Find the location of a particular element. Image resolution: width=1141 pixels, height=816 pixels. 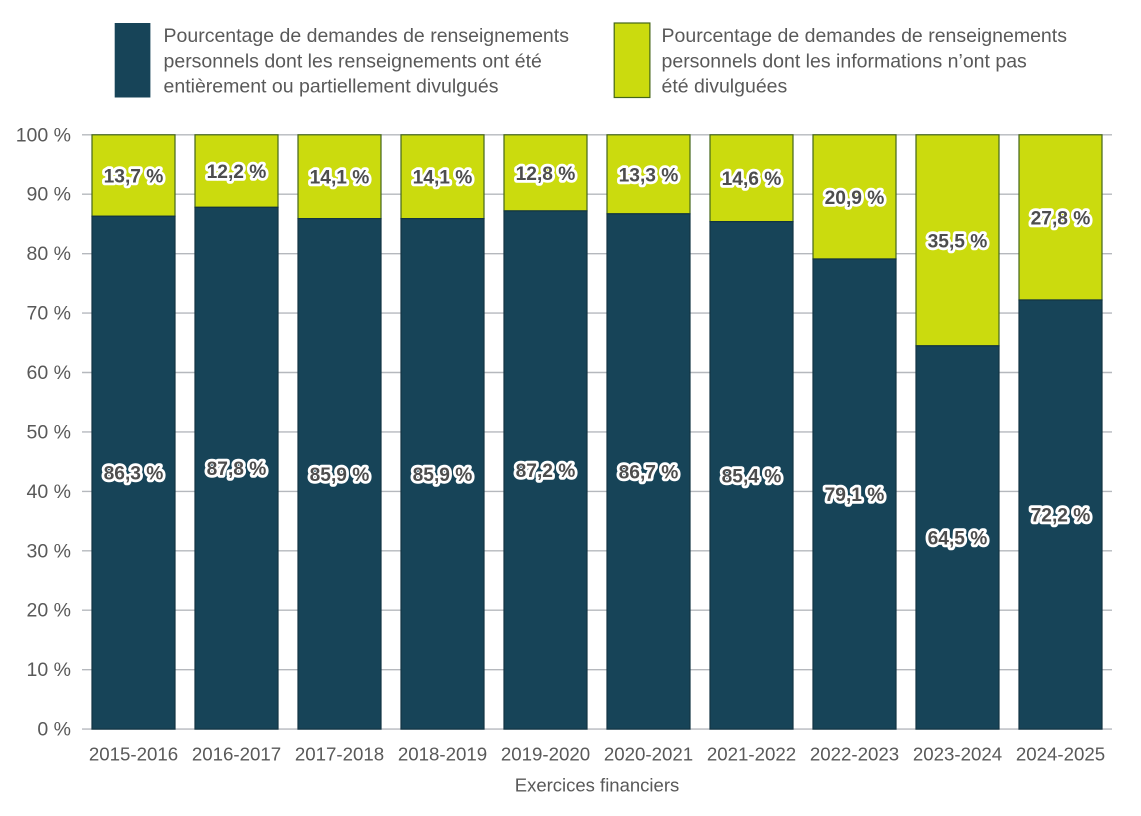

svg-text: 50 % is located at coordinates (49, 433).